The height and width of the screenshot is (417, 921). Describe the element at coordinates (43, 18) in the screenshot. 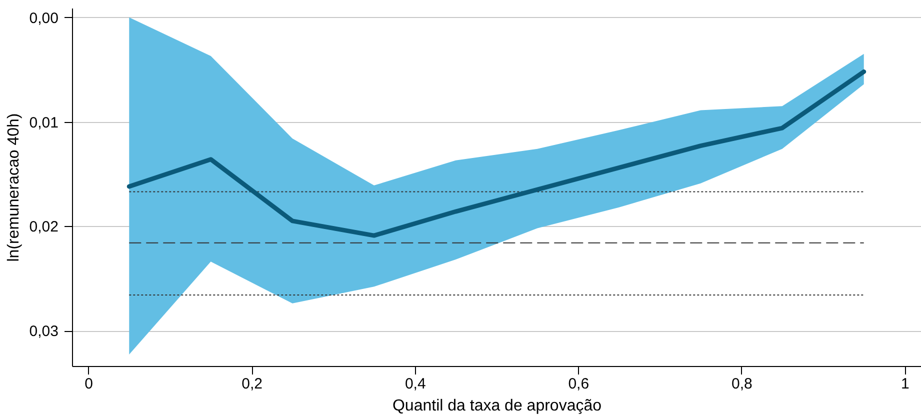

I see `y-tick-label: 0,00` at that location.